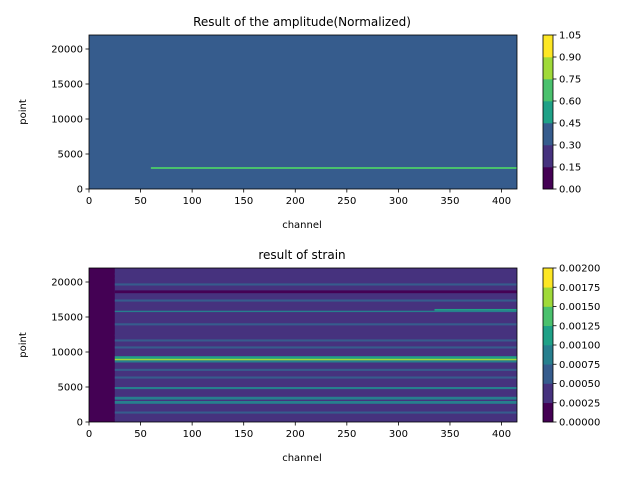 This screenshot has width=640, height=480. Describe the element at coordinates (570, 190) in the screenshot. I see `colorbar-tick-label: 0.00` at that location.